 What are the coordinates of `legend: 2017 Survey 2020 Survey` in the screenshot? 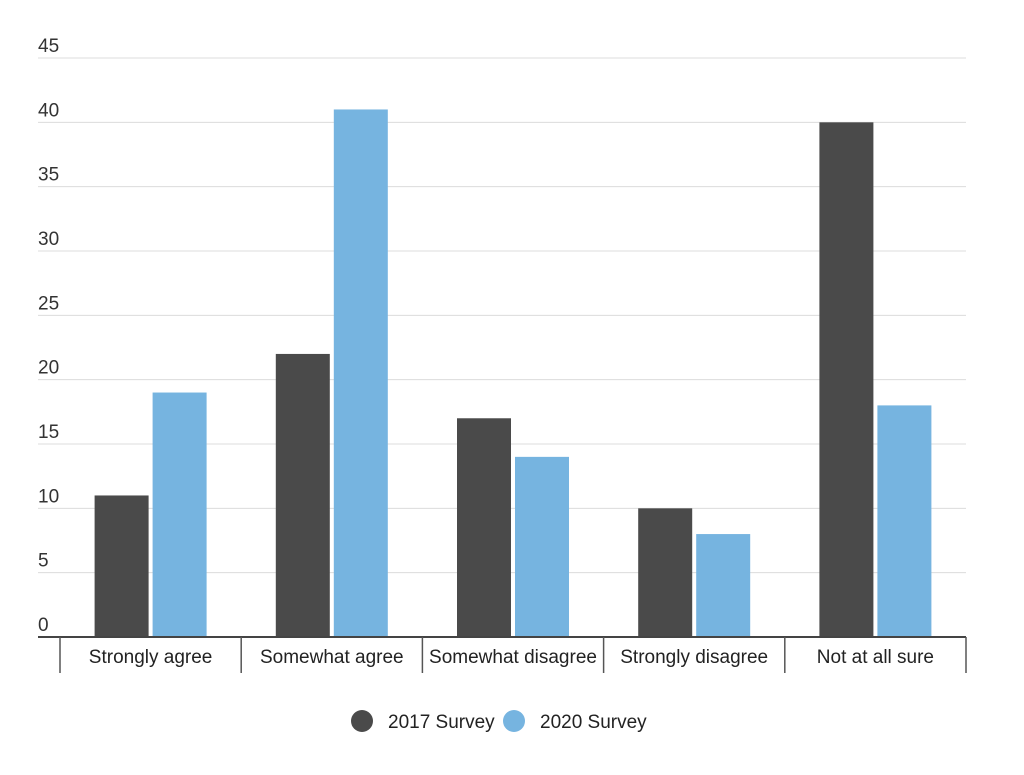 It's located at (499, 721).